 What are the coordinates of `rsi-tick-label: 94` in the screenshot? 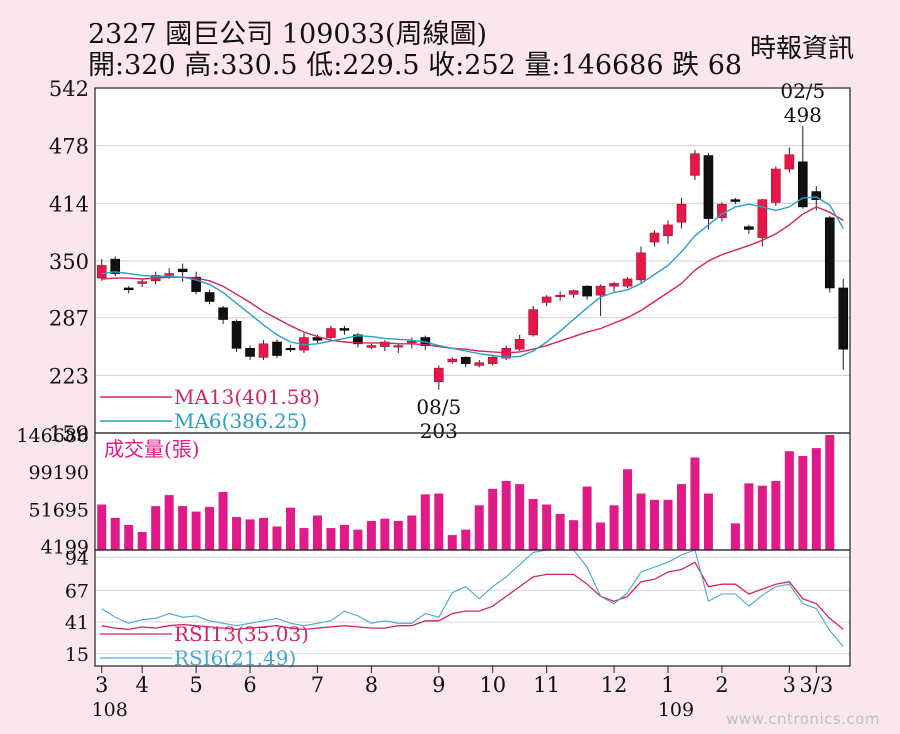 It's located at (77, 558).